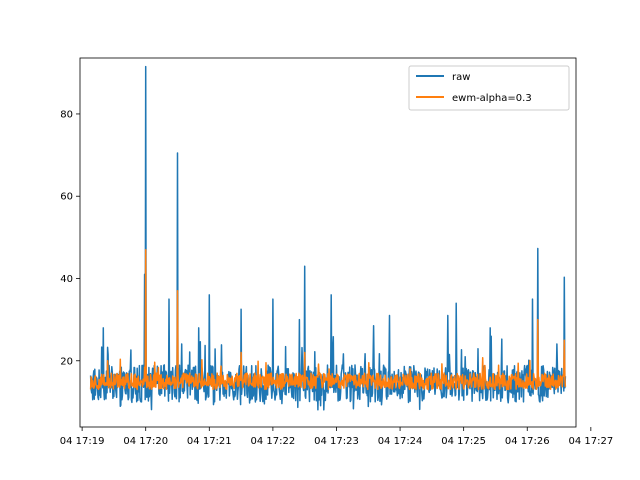  What do you see at coordinates (336, 441) in the screenshot?
I see `x-tick-label: 04 17:23` at bounding box center [336, 441].